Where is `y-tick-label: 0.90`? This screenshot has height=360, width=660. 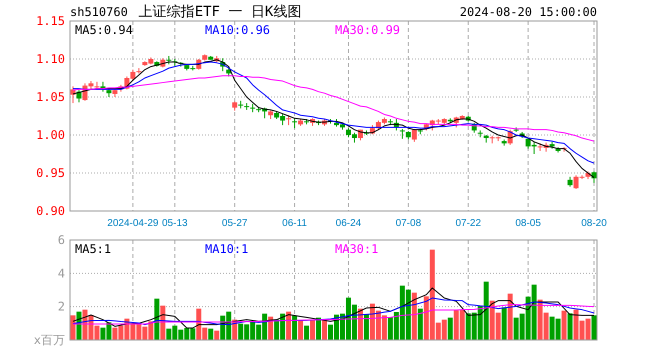 y-tick-label: 0.90 is located at coordinates (50, 211).